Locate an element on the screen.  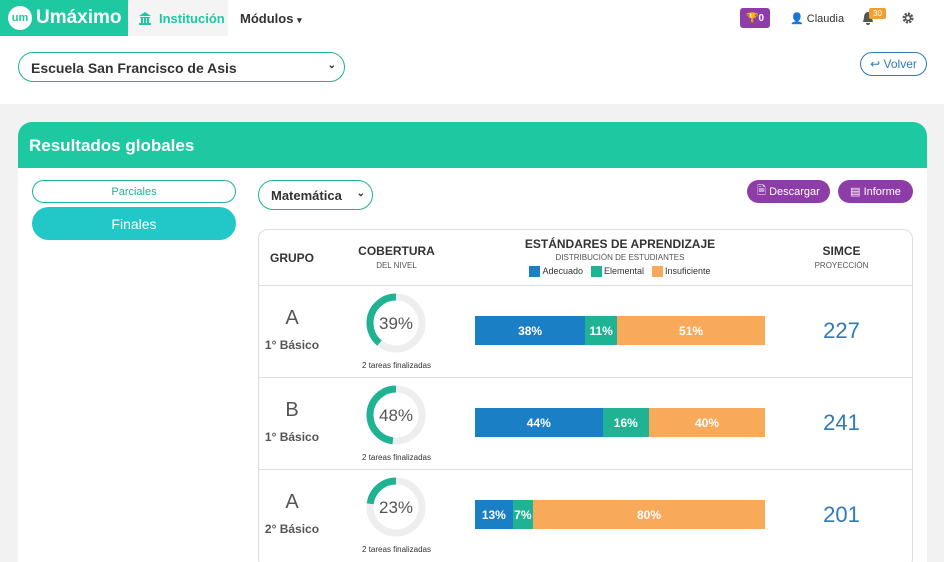
user: 👤 Claudia is located at coordinates (817, 19).